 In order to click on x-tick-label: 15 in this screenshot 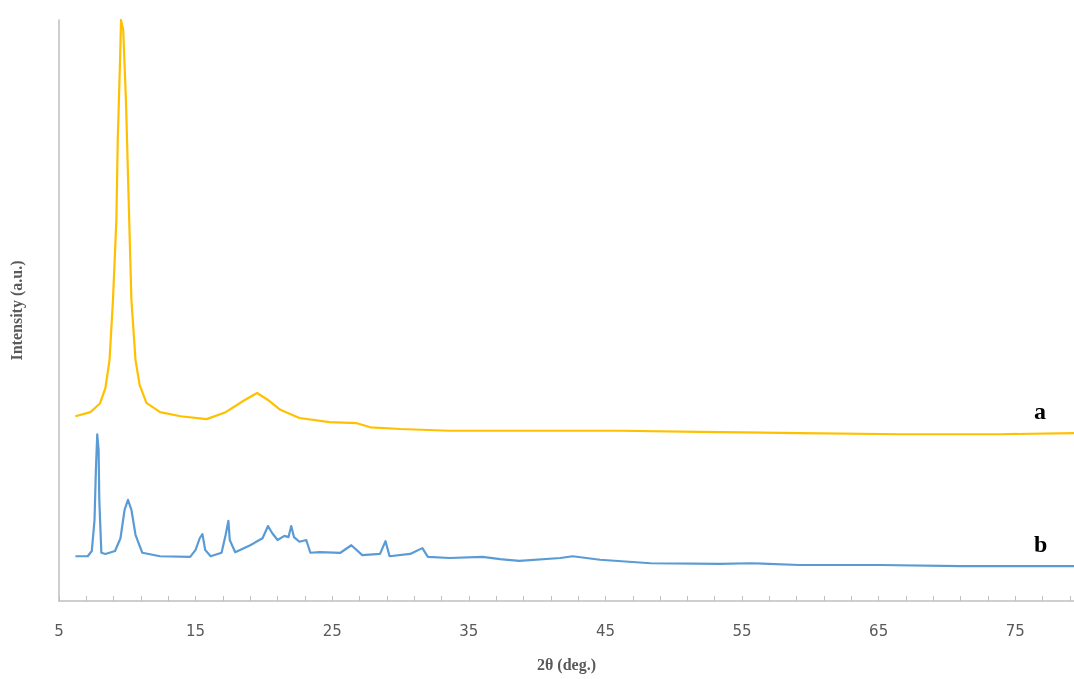, I will do `click(196, 630)`.